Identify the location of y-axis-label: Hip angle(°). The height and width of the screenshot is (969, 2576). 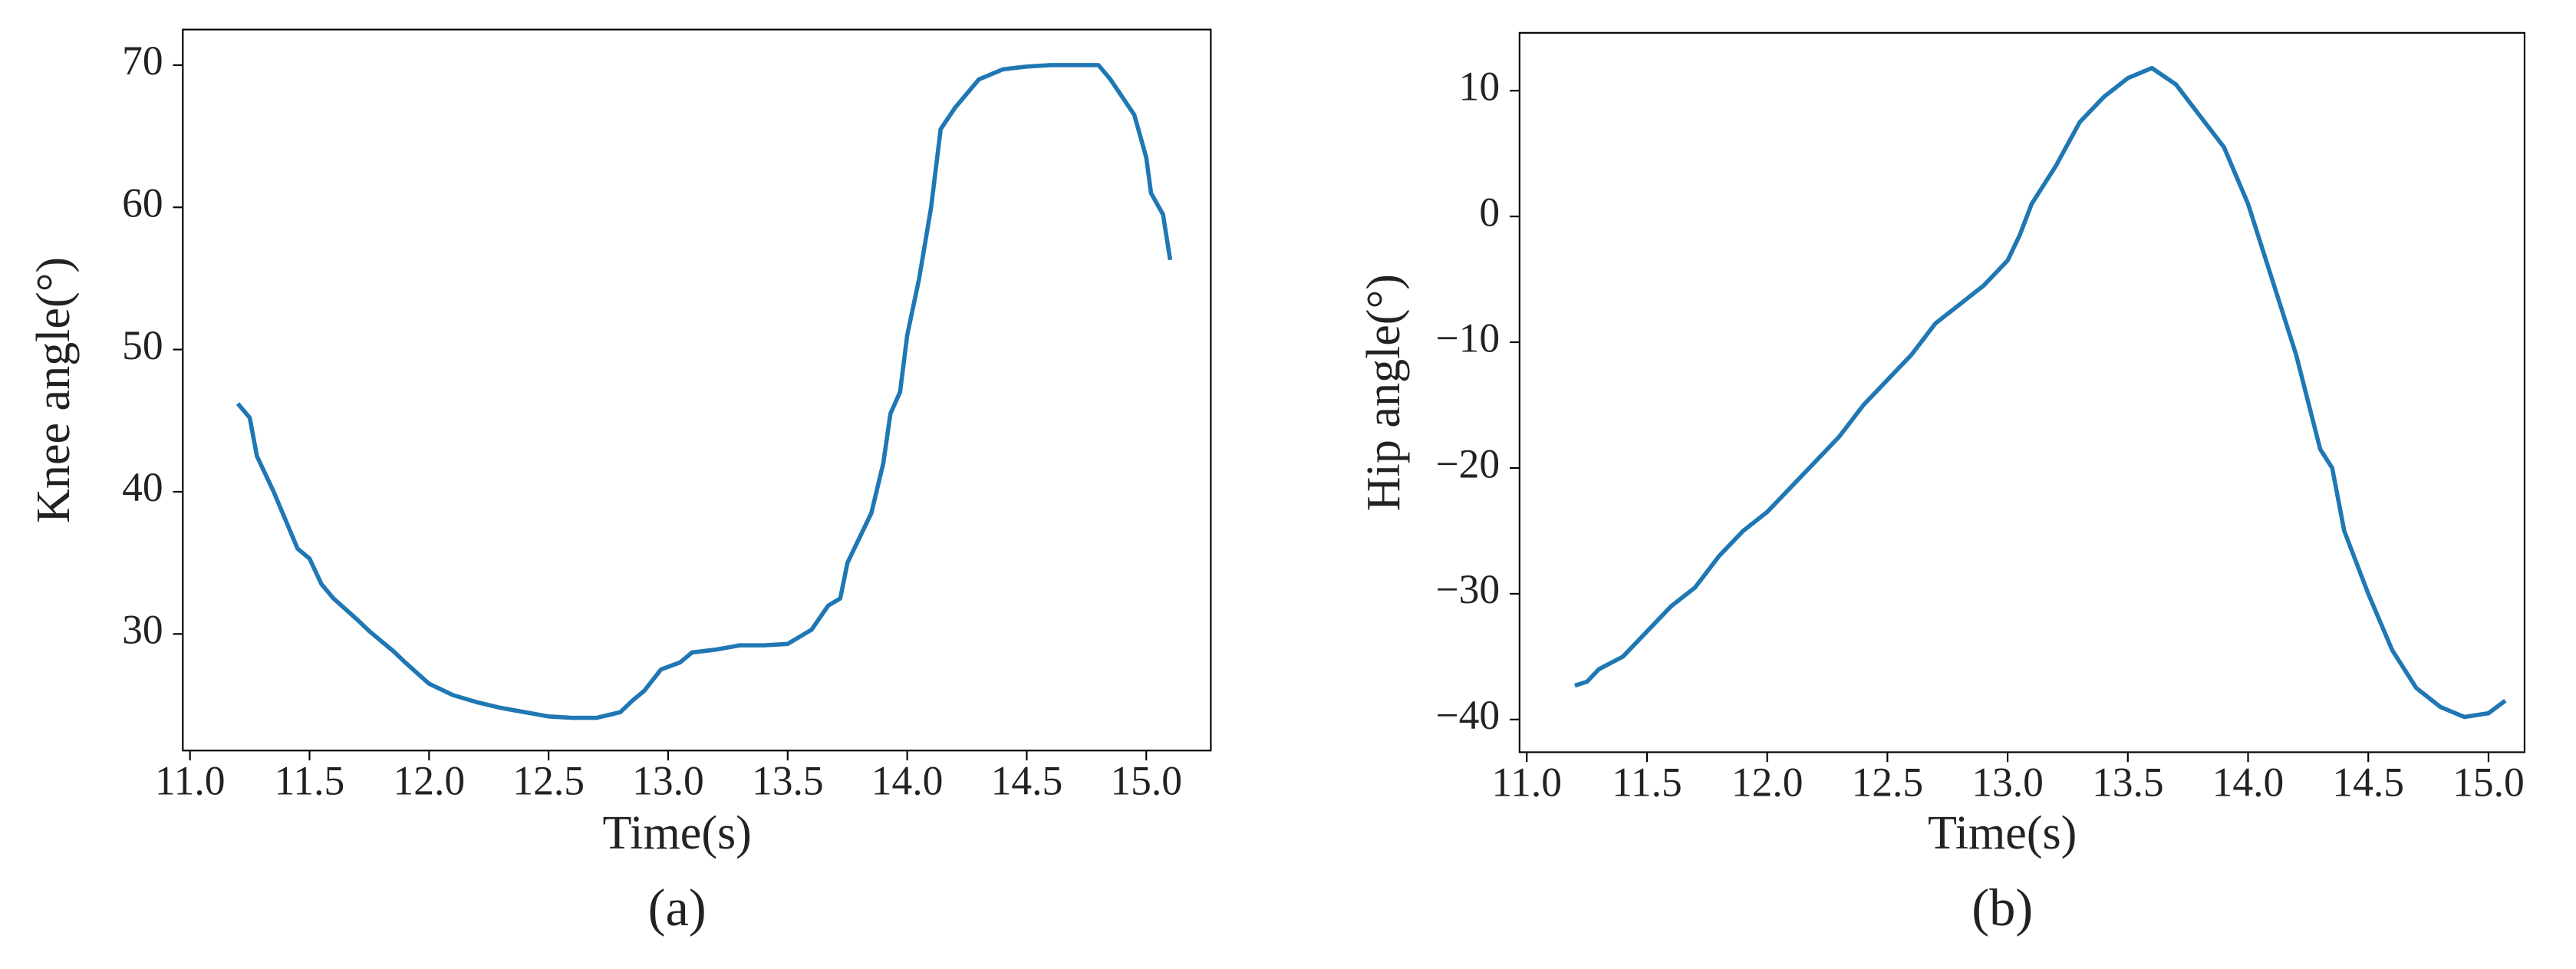
(1384, 392).